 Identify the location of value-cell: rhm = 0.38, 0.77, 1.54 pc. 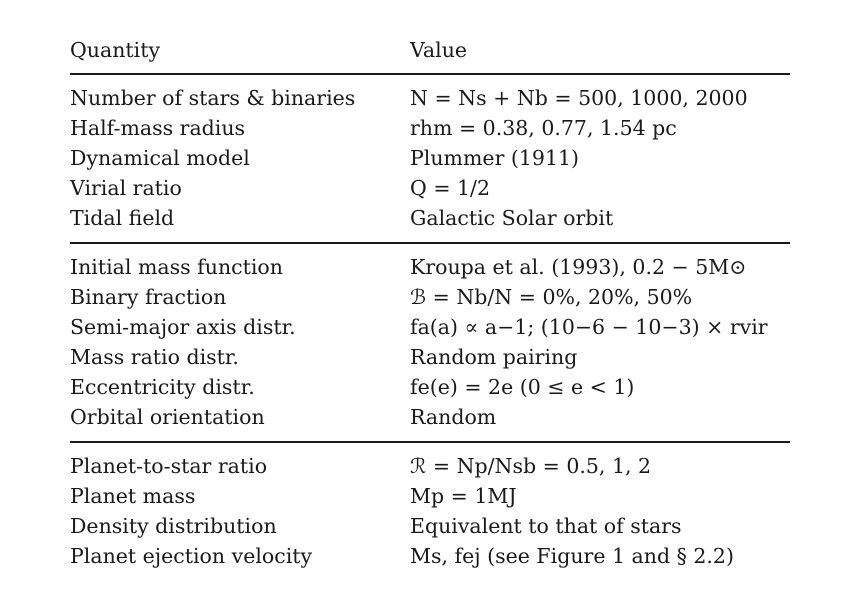
(543, 128).